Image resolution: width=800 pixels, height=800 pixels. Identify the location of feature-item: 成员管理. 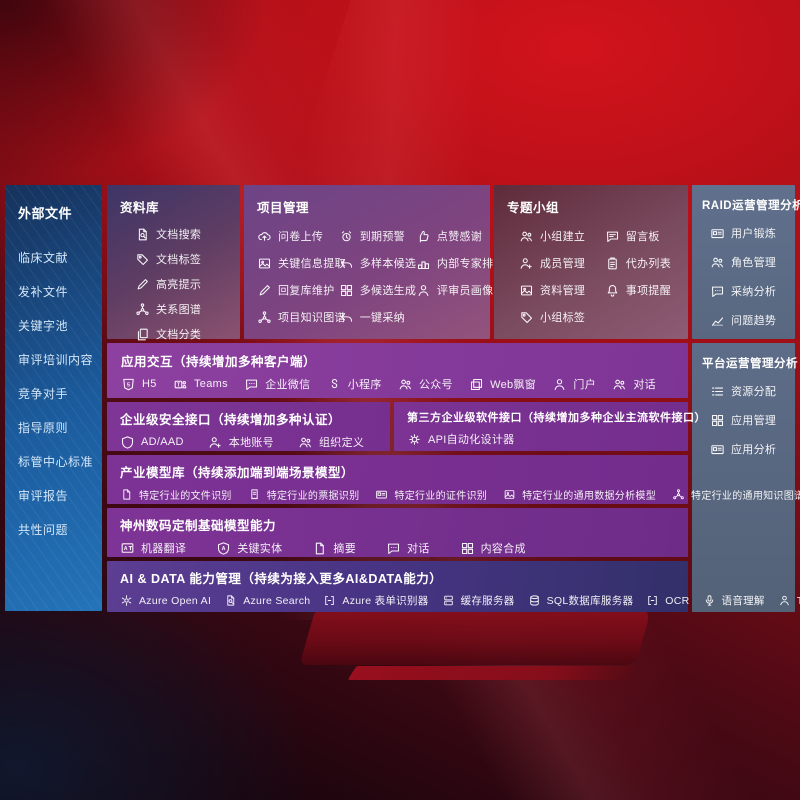
(562, 263).